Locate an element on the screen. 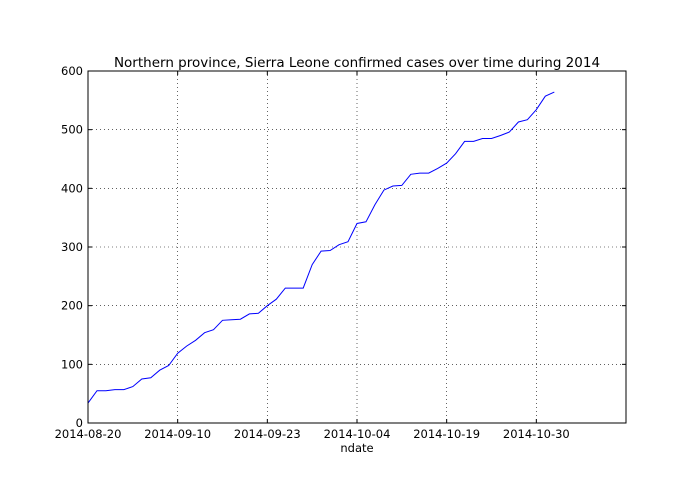 Image resolution: width=695 pixels, height=494 pixels. y-tick-label: 0 is located at coordinates (79, 423).